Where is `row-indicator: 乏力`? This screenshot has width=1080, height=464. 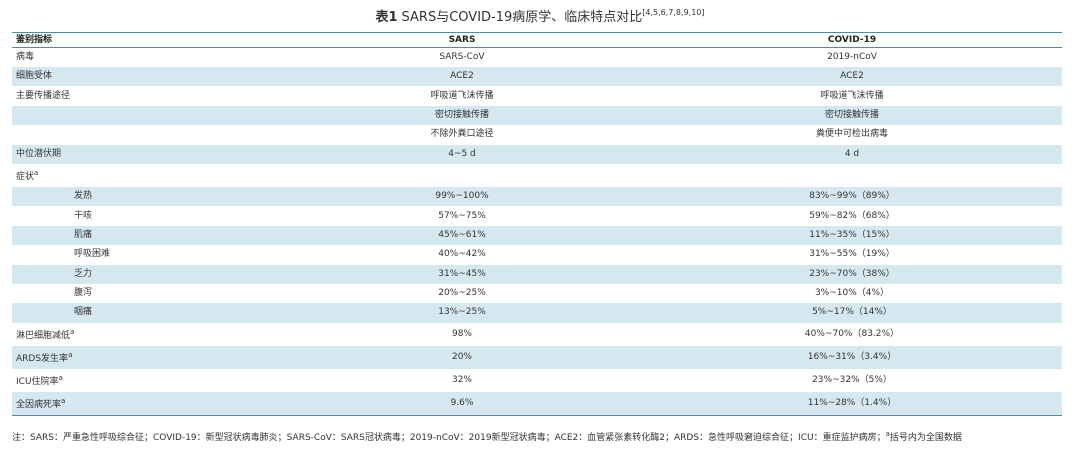 row-indicator: 乏力 is located at coordinates (147, 274).